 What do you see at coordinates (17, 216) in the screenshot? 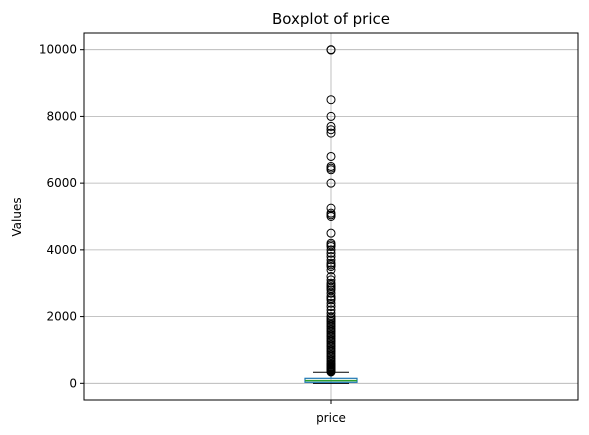
I see `y-axis-label: Values` at bounding box center [17, 216].